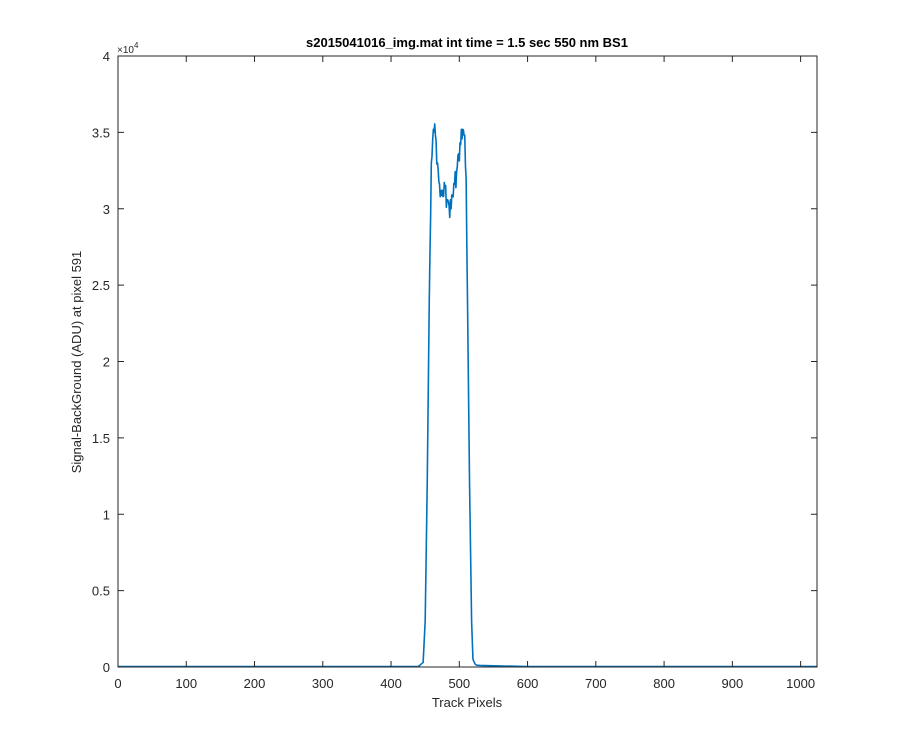  I want to click on y-tick-label: 1, so click(106, 514).